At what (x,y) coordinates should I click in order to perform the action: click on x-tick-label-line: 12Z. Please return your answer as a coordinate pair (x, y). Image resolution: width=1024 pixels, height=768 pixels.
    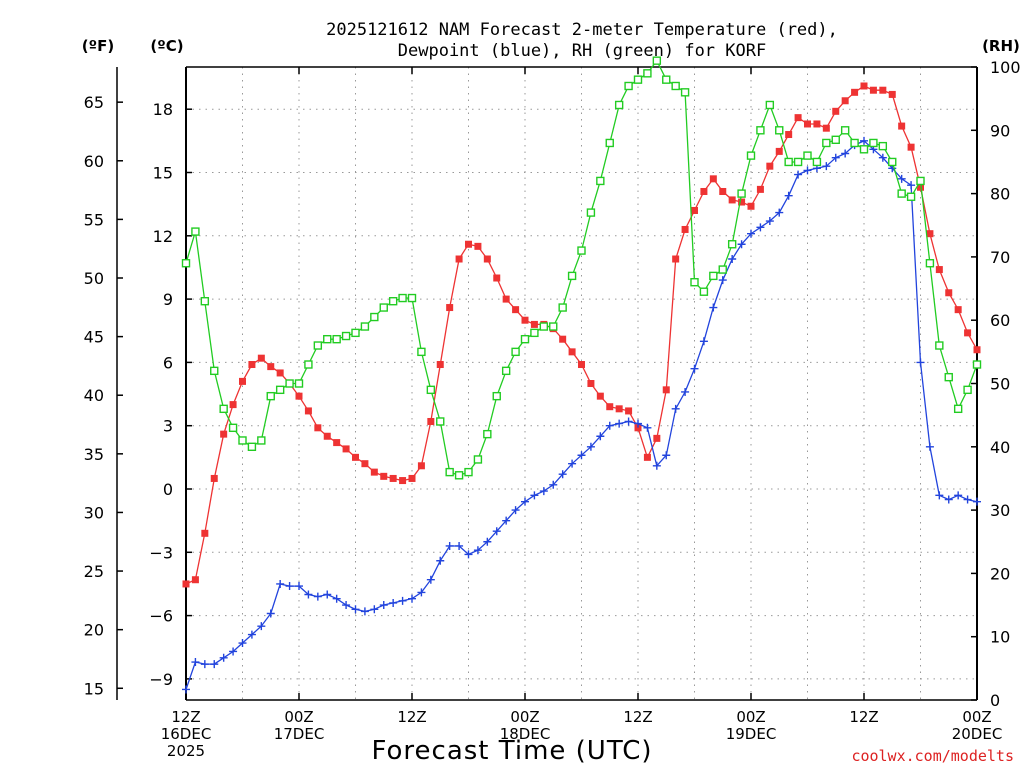
    Looking at the image, I should click on (637, 717).